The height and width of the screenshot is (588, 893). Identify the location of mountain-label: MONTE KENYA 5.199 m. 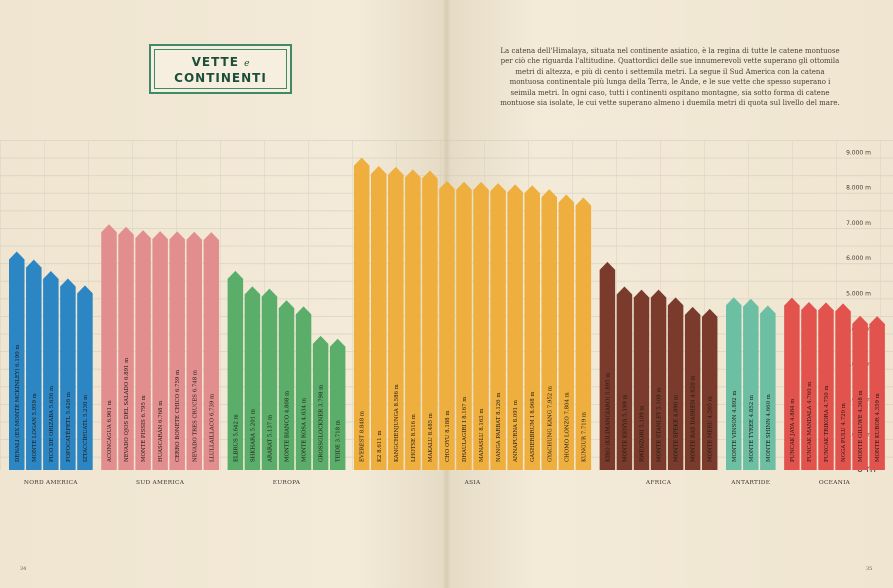
(625, 428).